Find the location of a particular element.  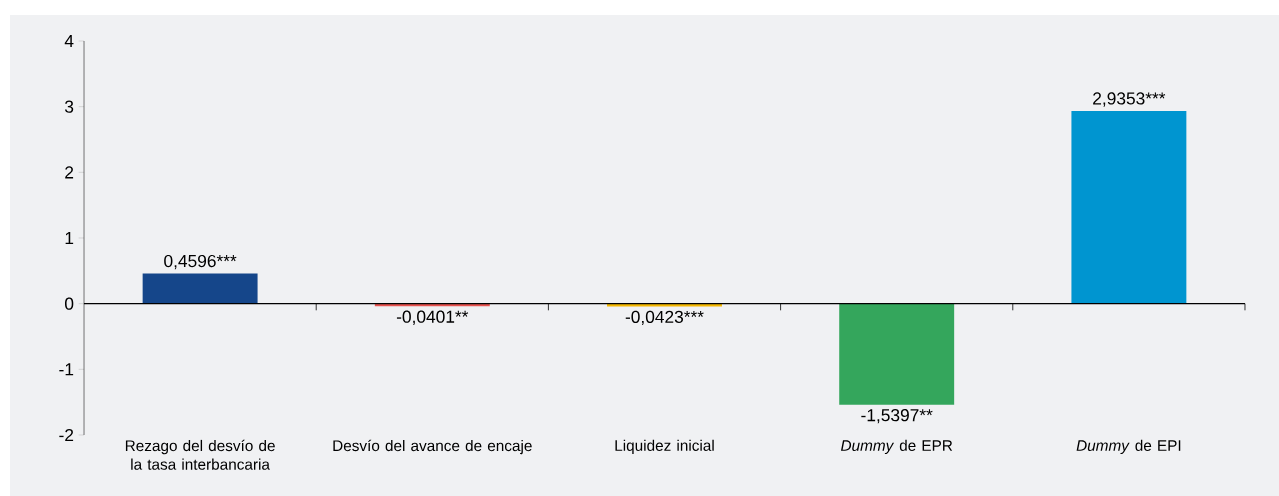

y-tick-label: 1 is located at coordinates (69, 238).